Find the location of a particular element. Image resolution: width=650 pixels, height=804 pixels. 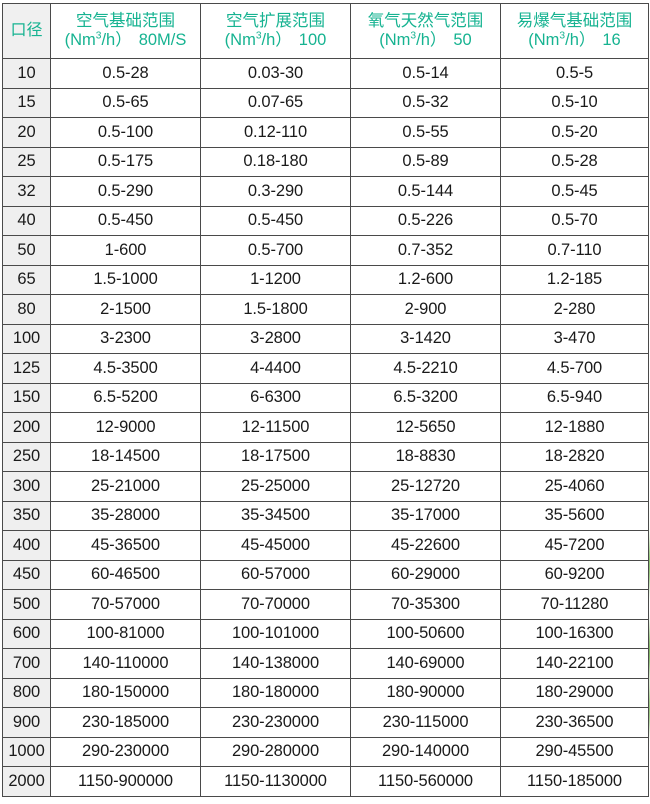

column-header-oxygen-naturalgas-title: 氧气天然气范围 is located at coordinates (425, 20).